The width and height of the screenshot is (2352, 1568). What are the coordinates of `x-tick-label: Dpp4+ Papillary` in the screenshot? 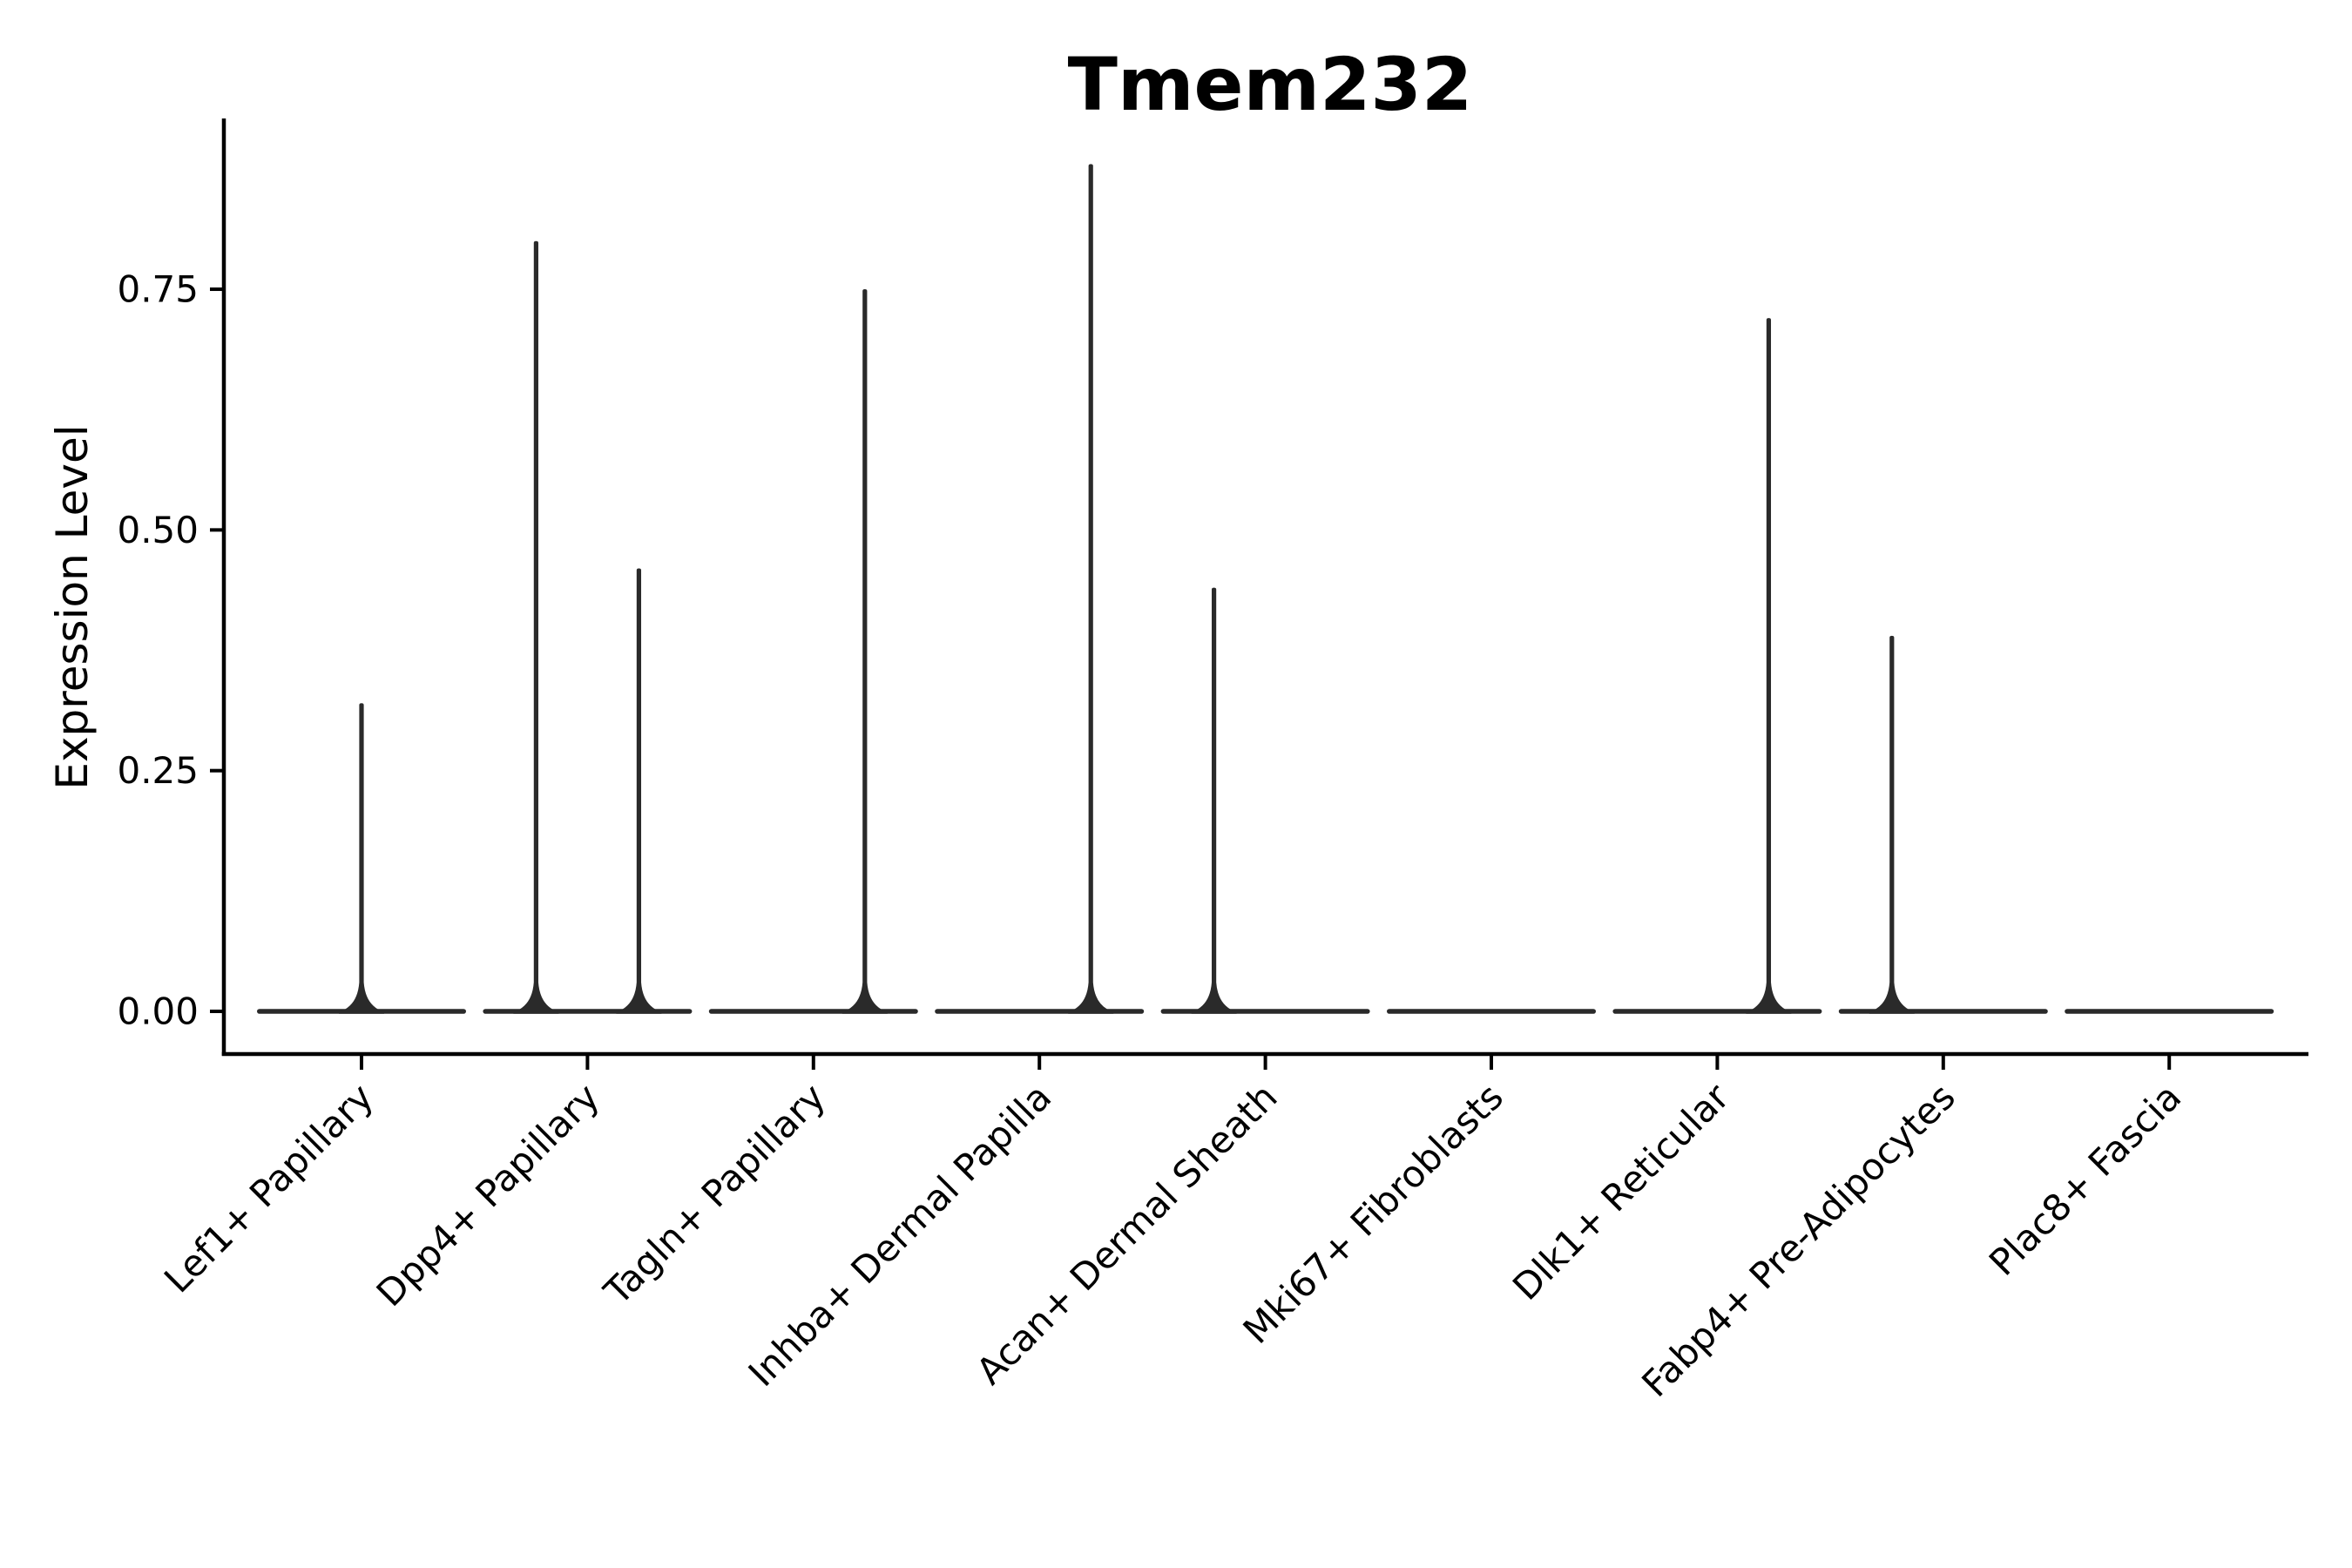 It's located at (488, 1195).